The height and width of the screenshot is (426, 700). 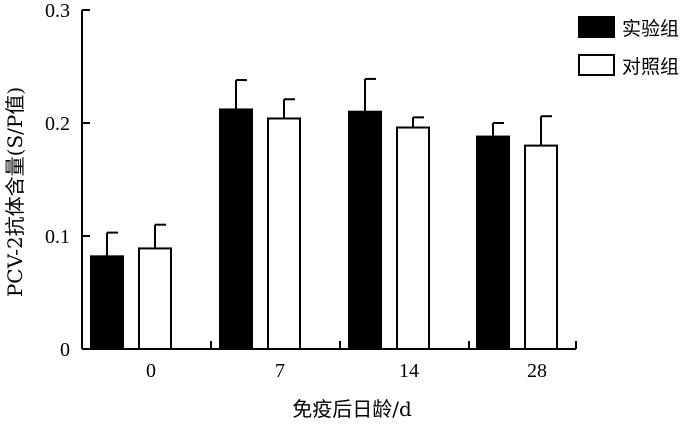 I want to click on y-tick-label: 0, so click(x=65, y=350).